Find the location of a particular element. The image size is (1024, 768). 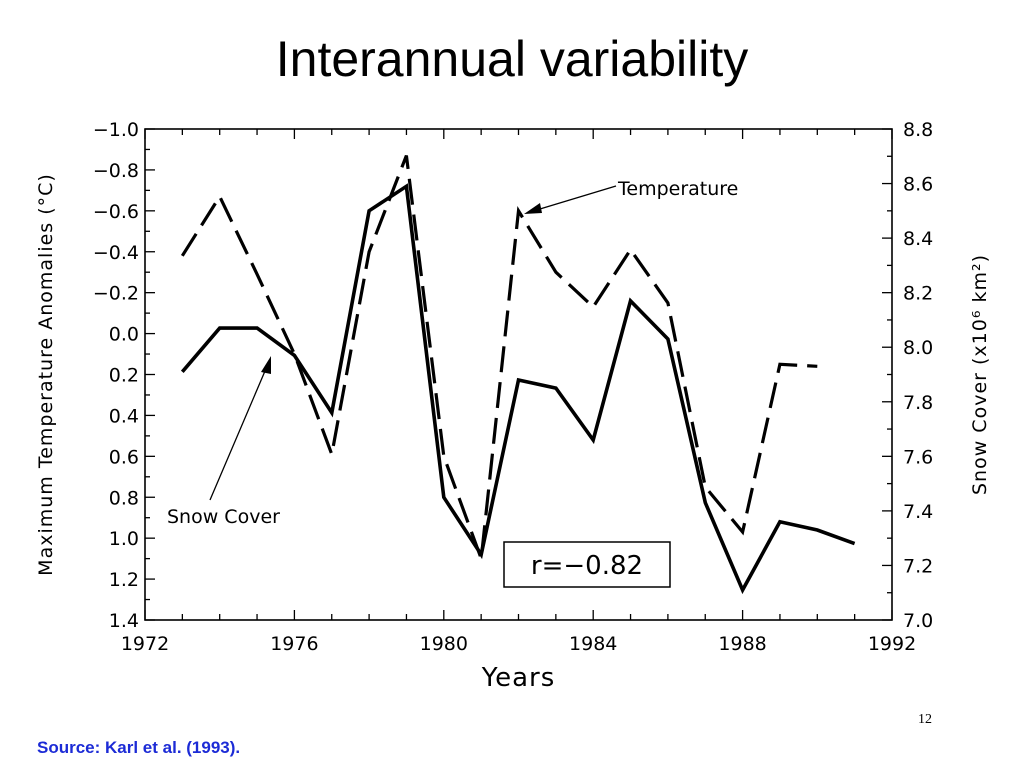

source-citation: Source: Karl et al. (1993). is located at coordinates (139, 747).